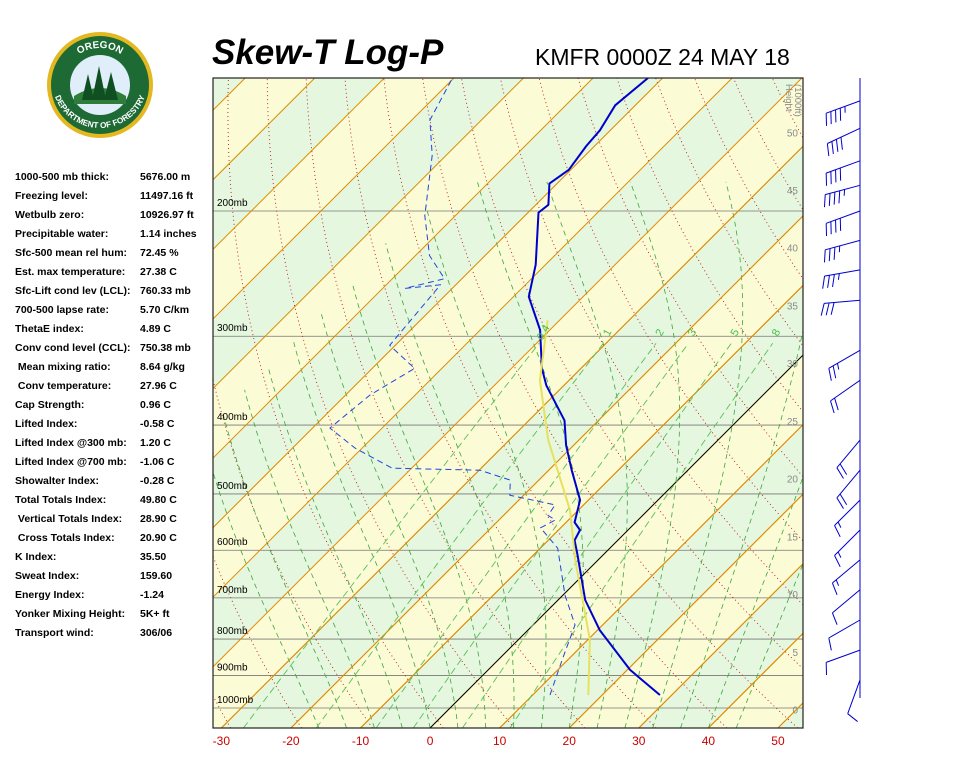  I want to click on stat-value: -0.58 C, so click(157, 424).